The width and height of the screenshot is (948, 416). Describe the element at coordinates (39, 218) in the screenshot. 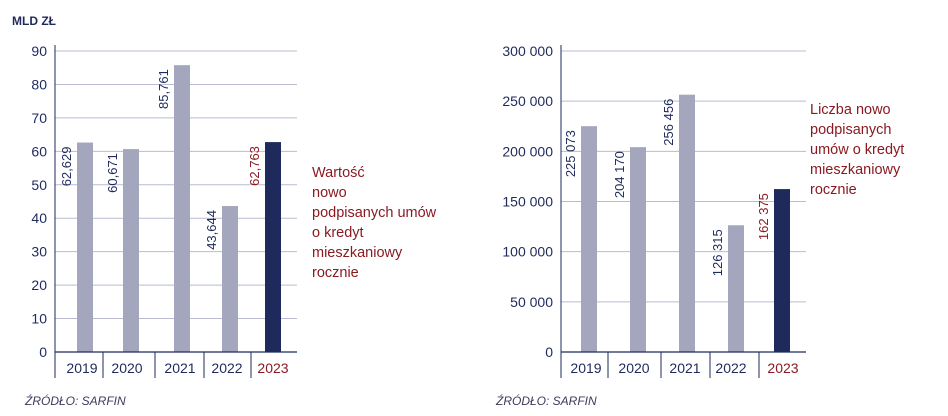

I see `y-tick-label: 40` at that location.